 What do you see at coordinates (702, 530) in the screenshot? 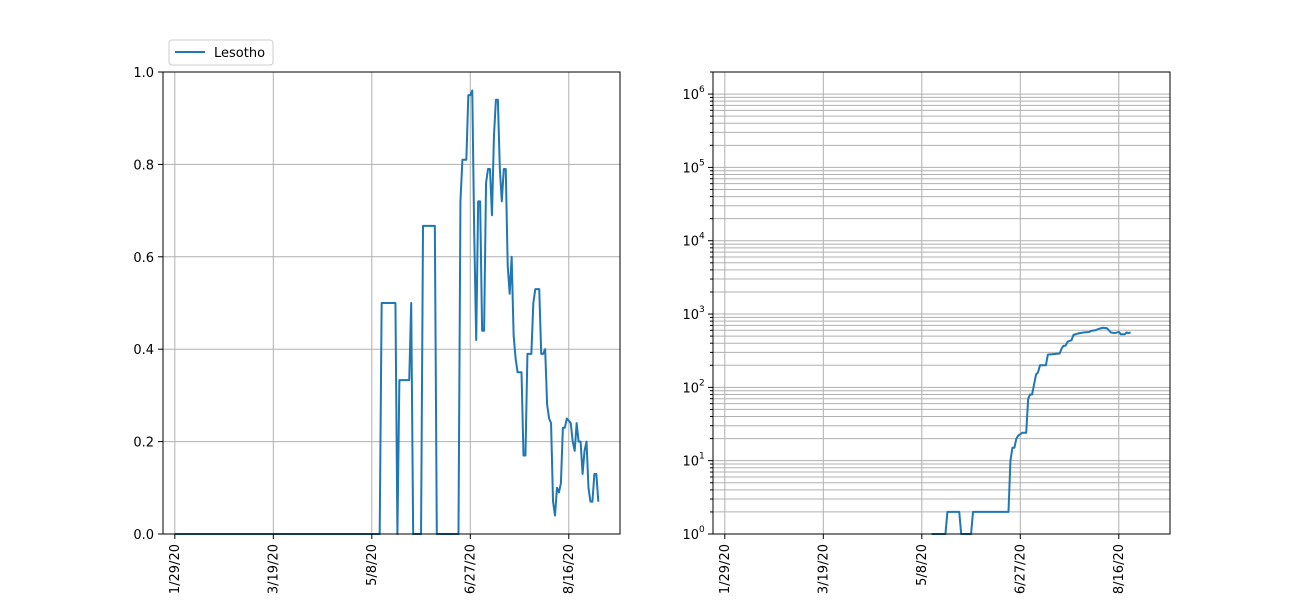
I see `y-tick-exponent: 0` at bounding box center [702, 530].